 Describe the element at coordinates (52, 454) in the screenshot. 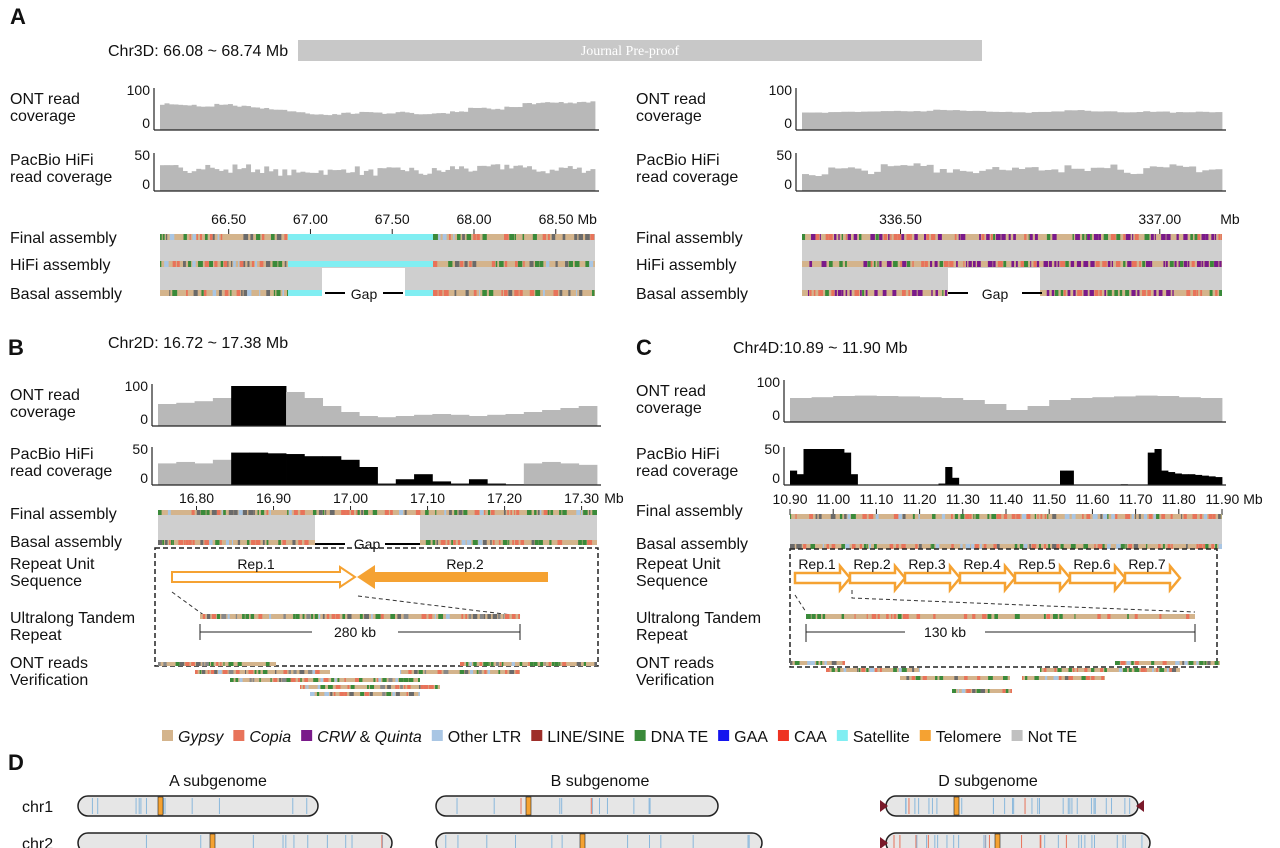

I see `hifi-coverage-label: PacBio HiFi` at that location.